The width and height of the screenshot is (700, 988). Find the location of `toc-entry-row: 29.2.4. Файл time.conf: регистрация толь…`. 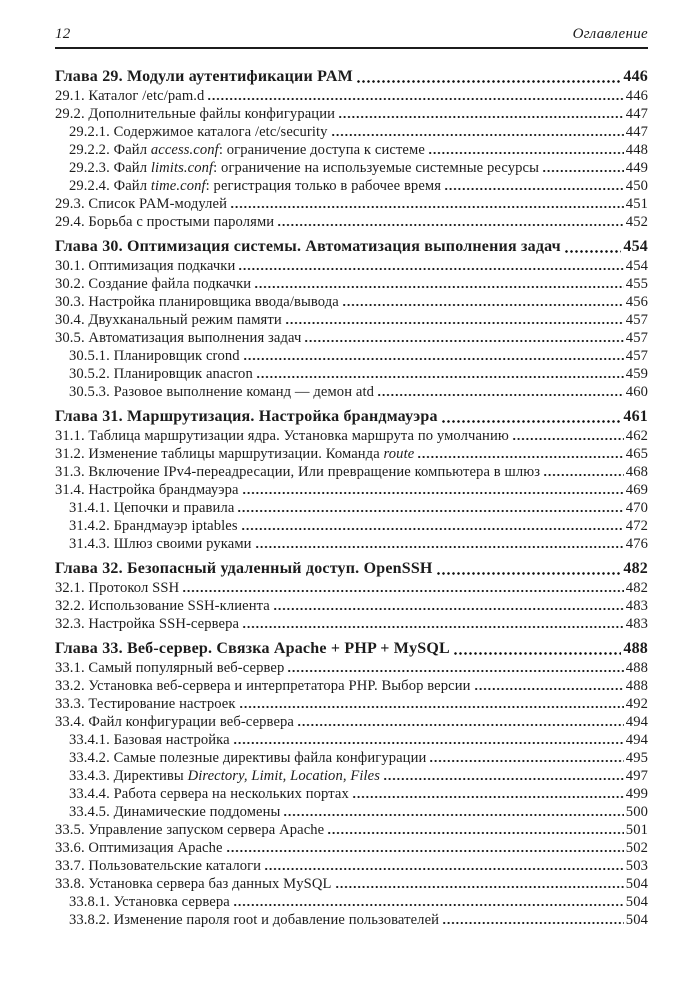

toc-entry-row: 29.2.4. Файл time.conf: регистрация толь… is located at coordinates (351, 186).